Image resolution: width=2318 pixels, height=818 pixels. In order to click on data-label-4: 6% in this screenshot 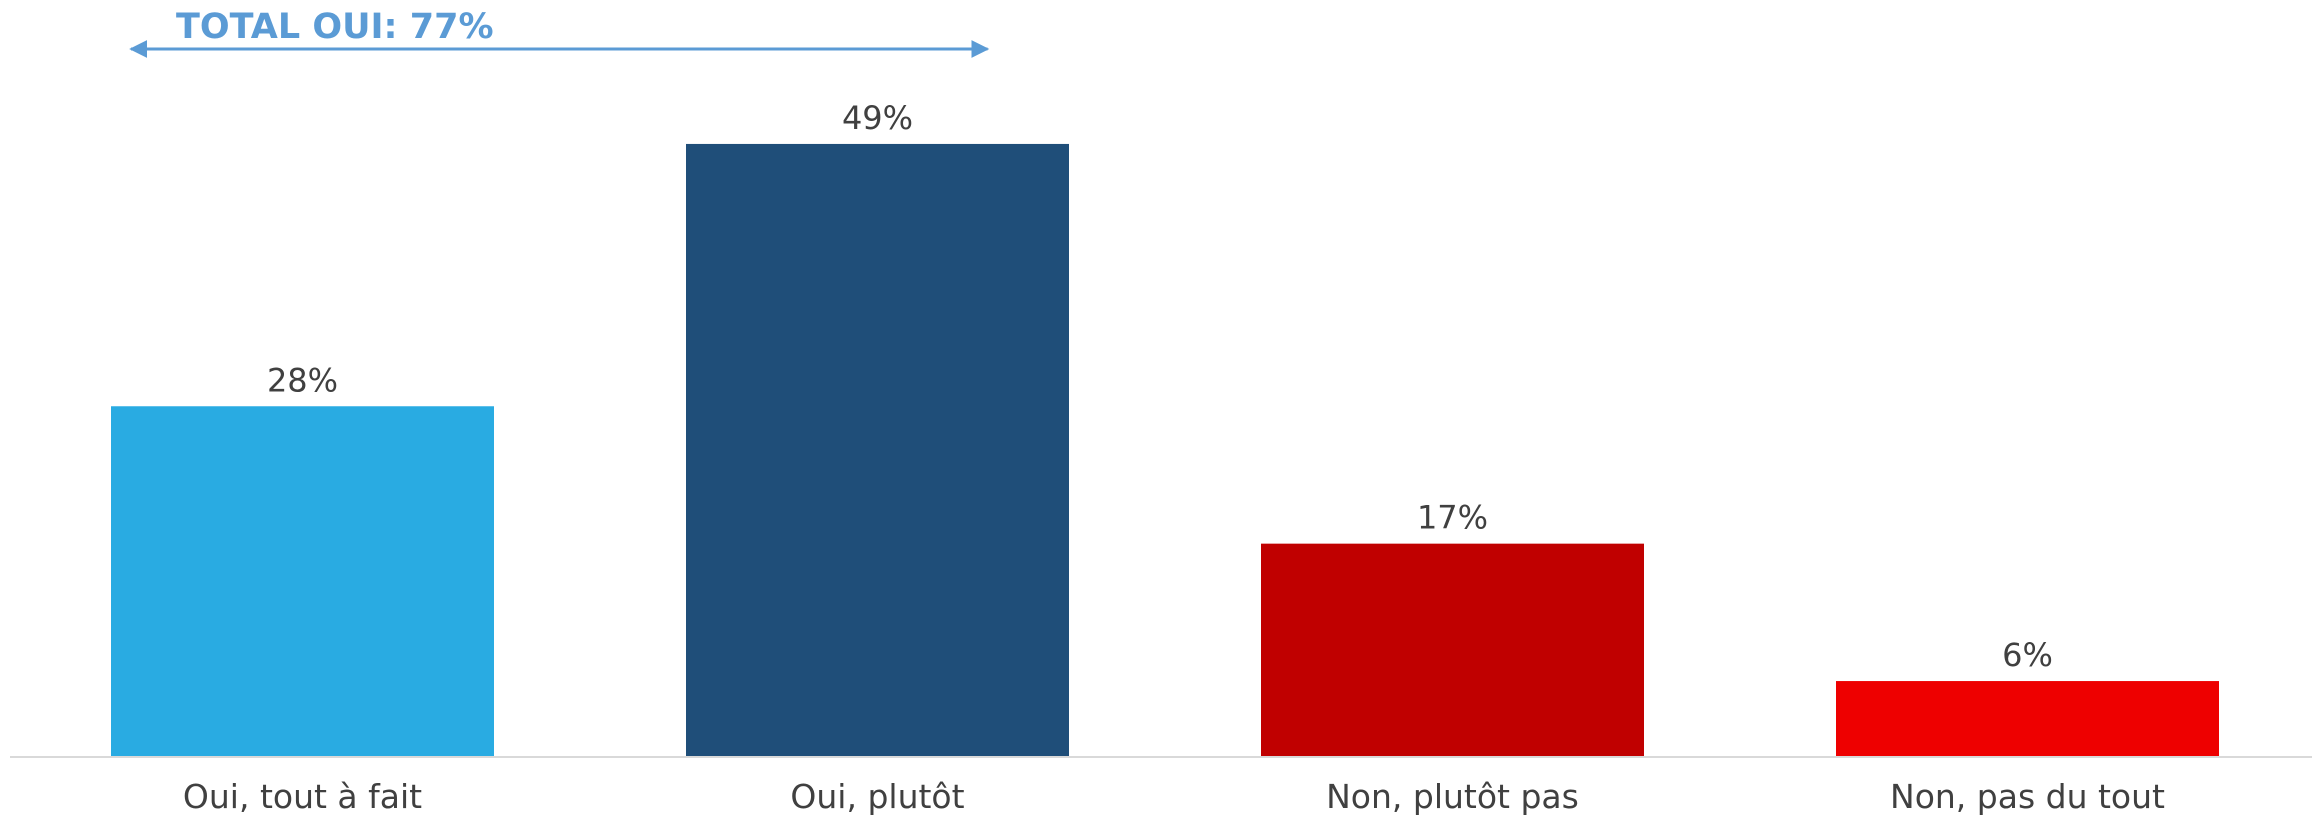, I will do `click(2027, 655)`.